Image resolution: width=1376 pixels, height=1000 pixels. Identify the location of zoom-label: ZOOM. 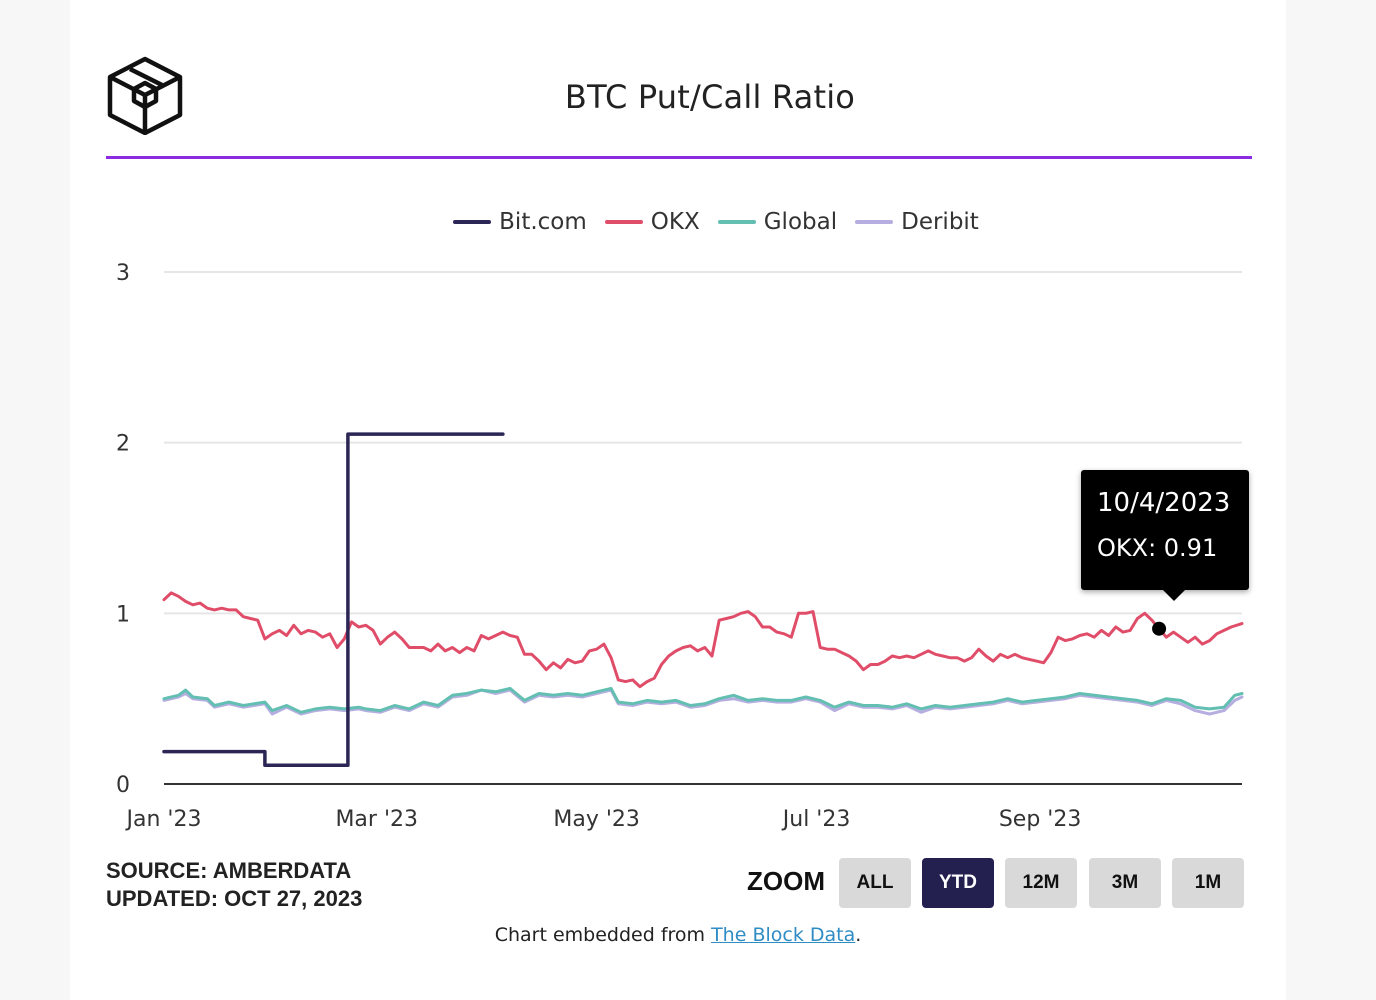
(786, 881).